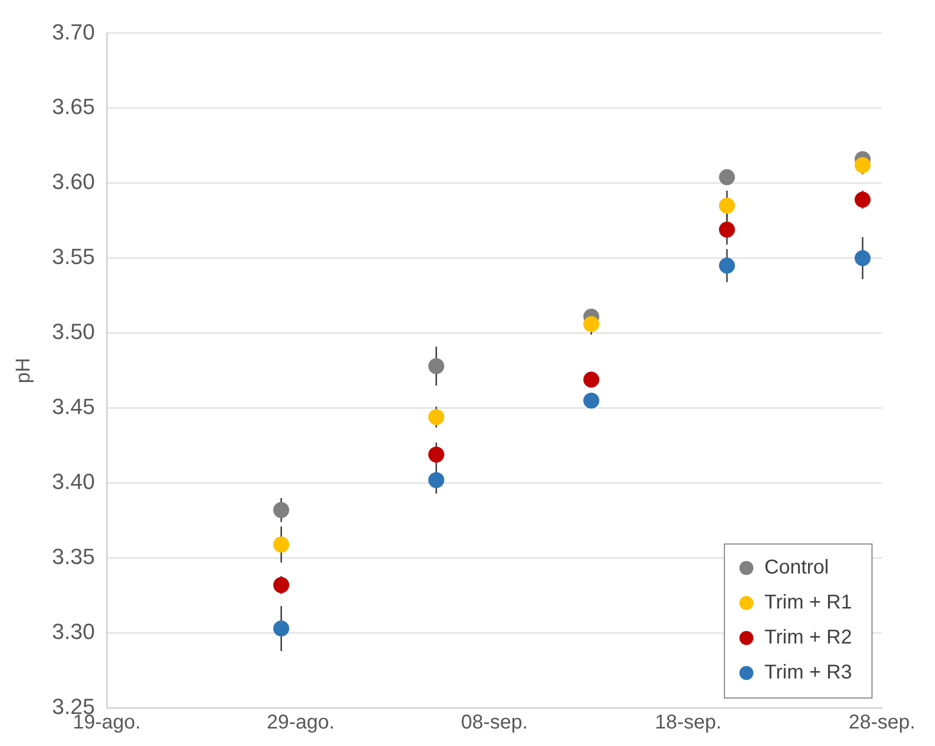 The width and height of the screenshot is (935, 746). I want to click on y-axis-title: pH, so click(23, 371).